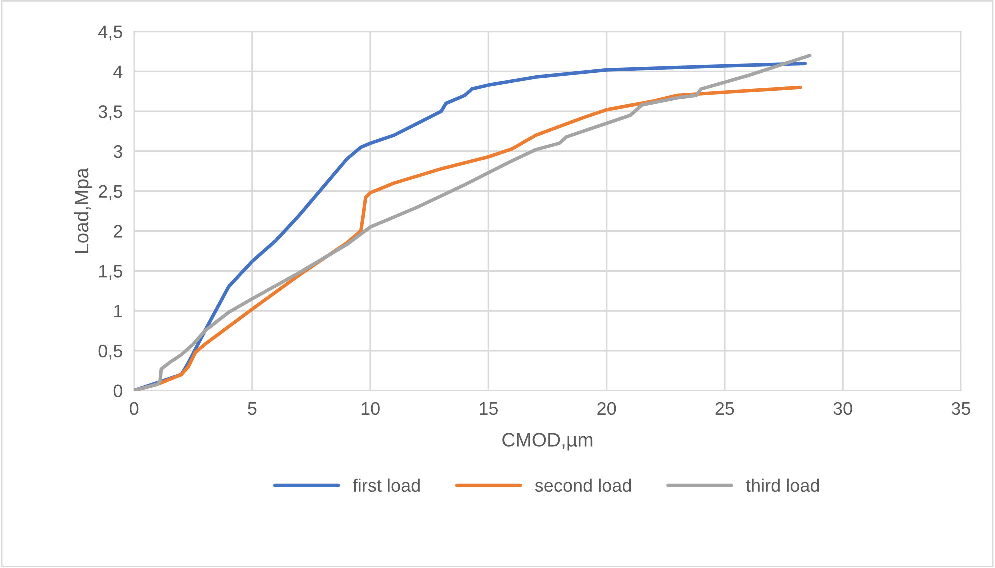 This screenshot has height=568, width=995. Describe the element at coordinates (371, 409) in the screenshot. I see `x-tick-label: 10` at that location.